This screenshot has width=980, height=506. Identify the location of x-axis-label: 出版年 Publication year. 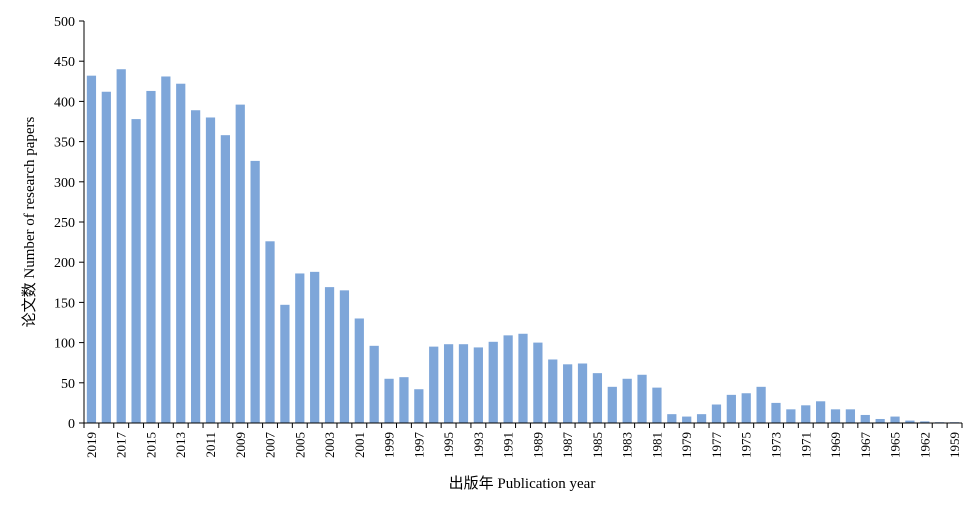
(522, 483).